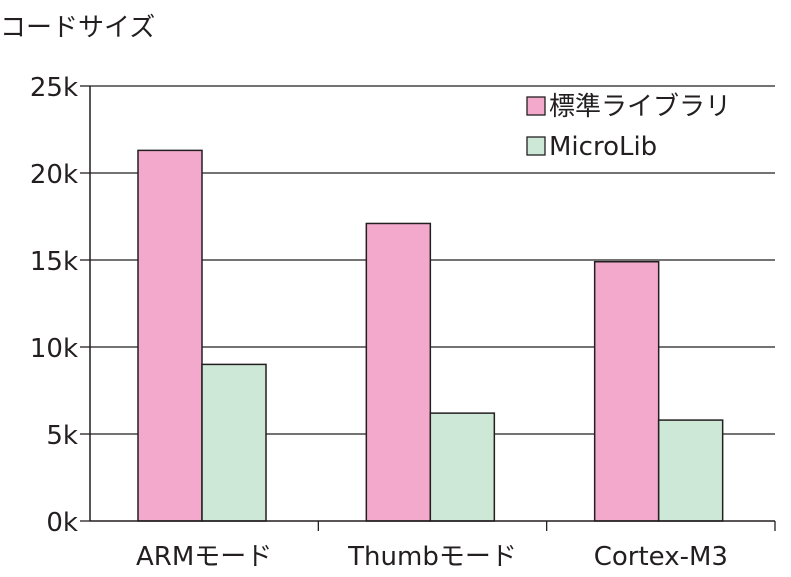  I want to click on legend-label: MicroLib, so click(603, 147).